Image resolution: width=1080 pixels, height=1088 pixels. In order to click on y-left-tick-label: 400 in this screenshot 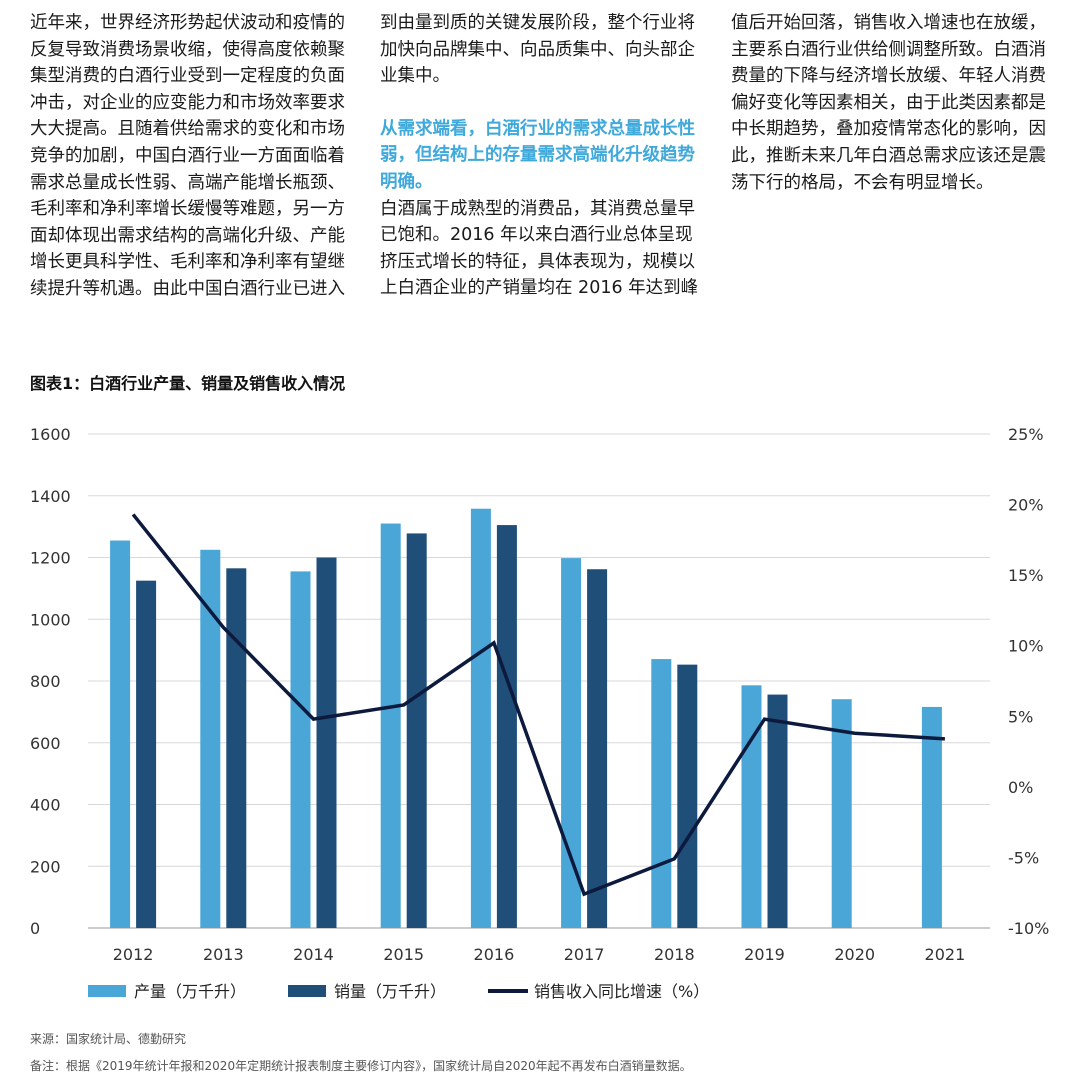, I will do `click(45, 805)`.